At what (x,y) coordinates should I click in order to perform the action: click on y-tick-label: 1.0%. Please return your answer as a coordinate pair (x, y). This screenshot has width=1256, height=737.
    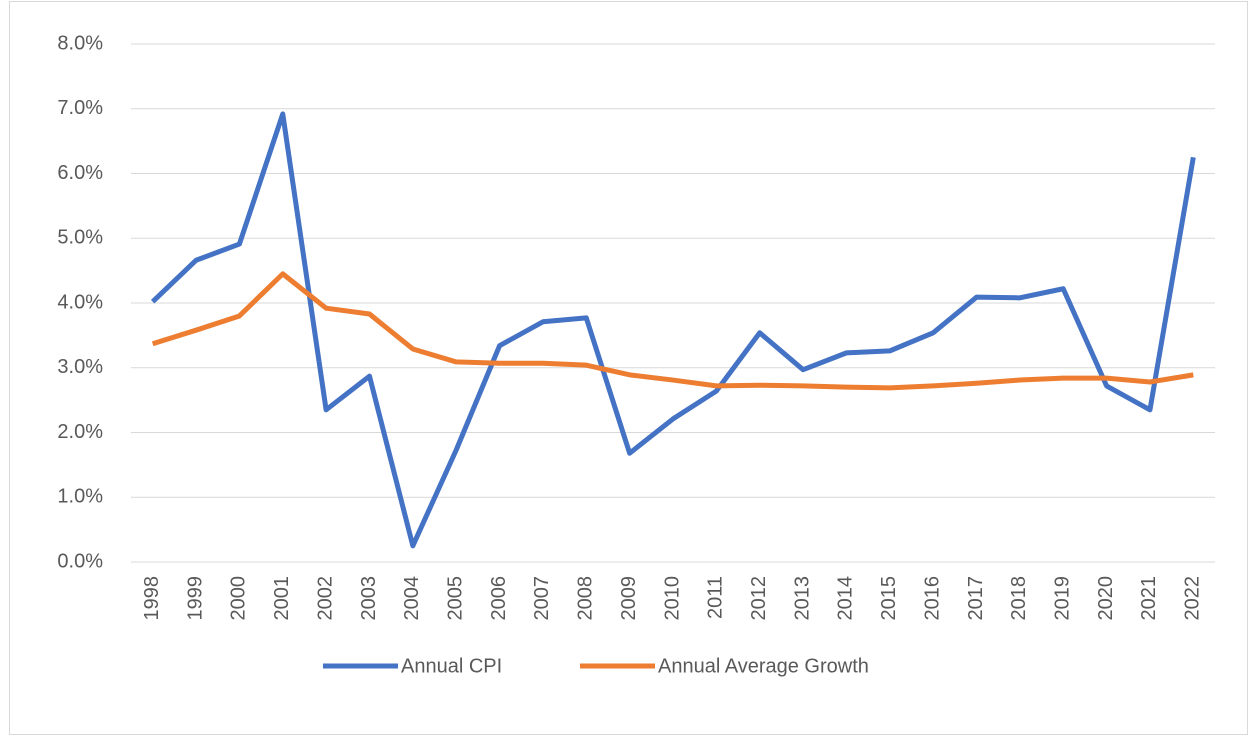
    Looking at the image, I should click on (80, 497).